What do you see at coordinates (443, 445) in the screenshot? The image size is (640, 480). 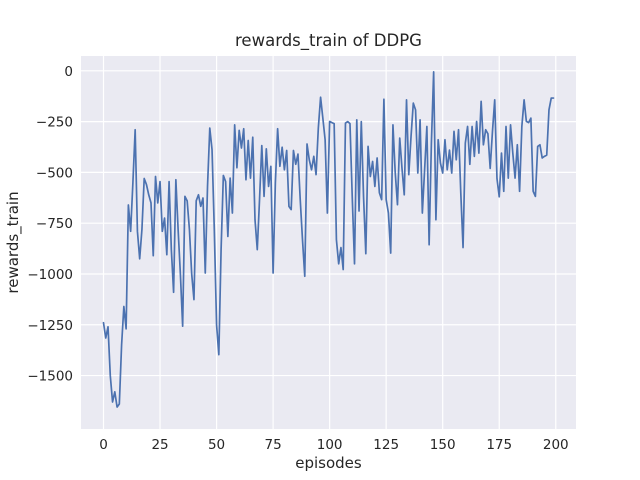 I see `x-tick-label: 150` at bounding box center [443, 445].